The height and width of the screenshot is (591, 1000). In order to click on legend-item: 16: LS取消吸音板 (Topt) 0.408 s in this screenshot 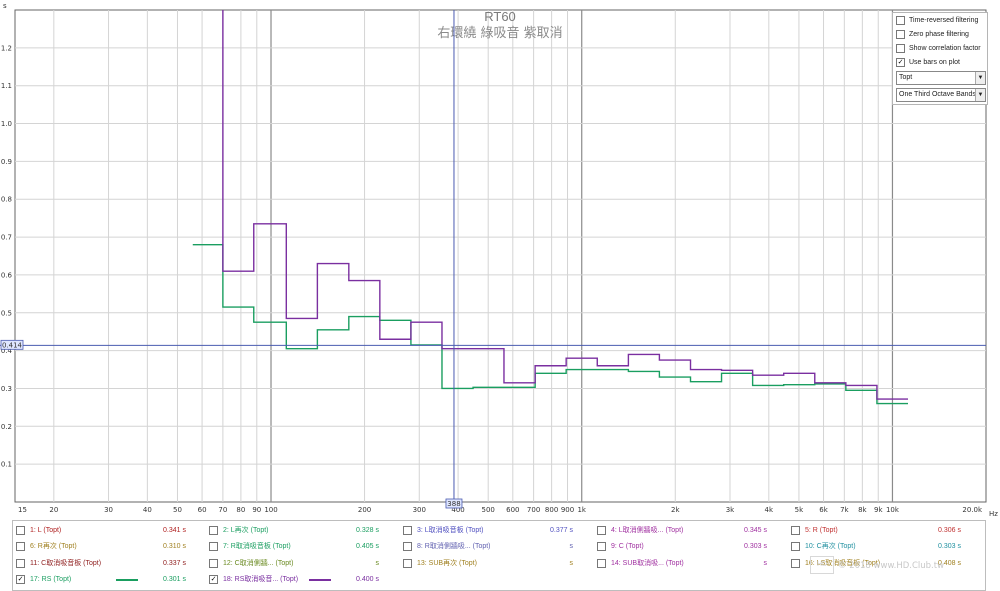, I will do `click(886, 564)`.